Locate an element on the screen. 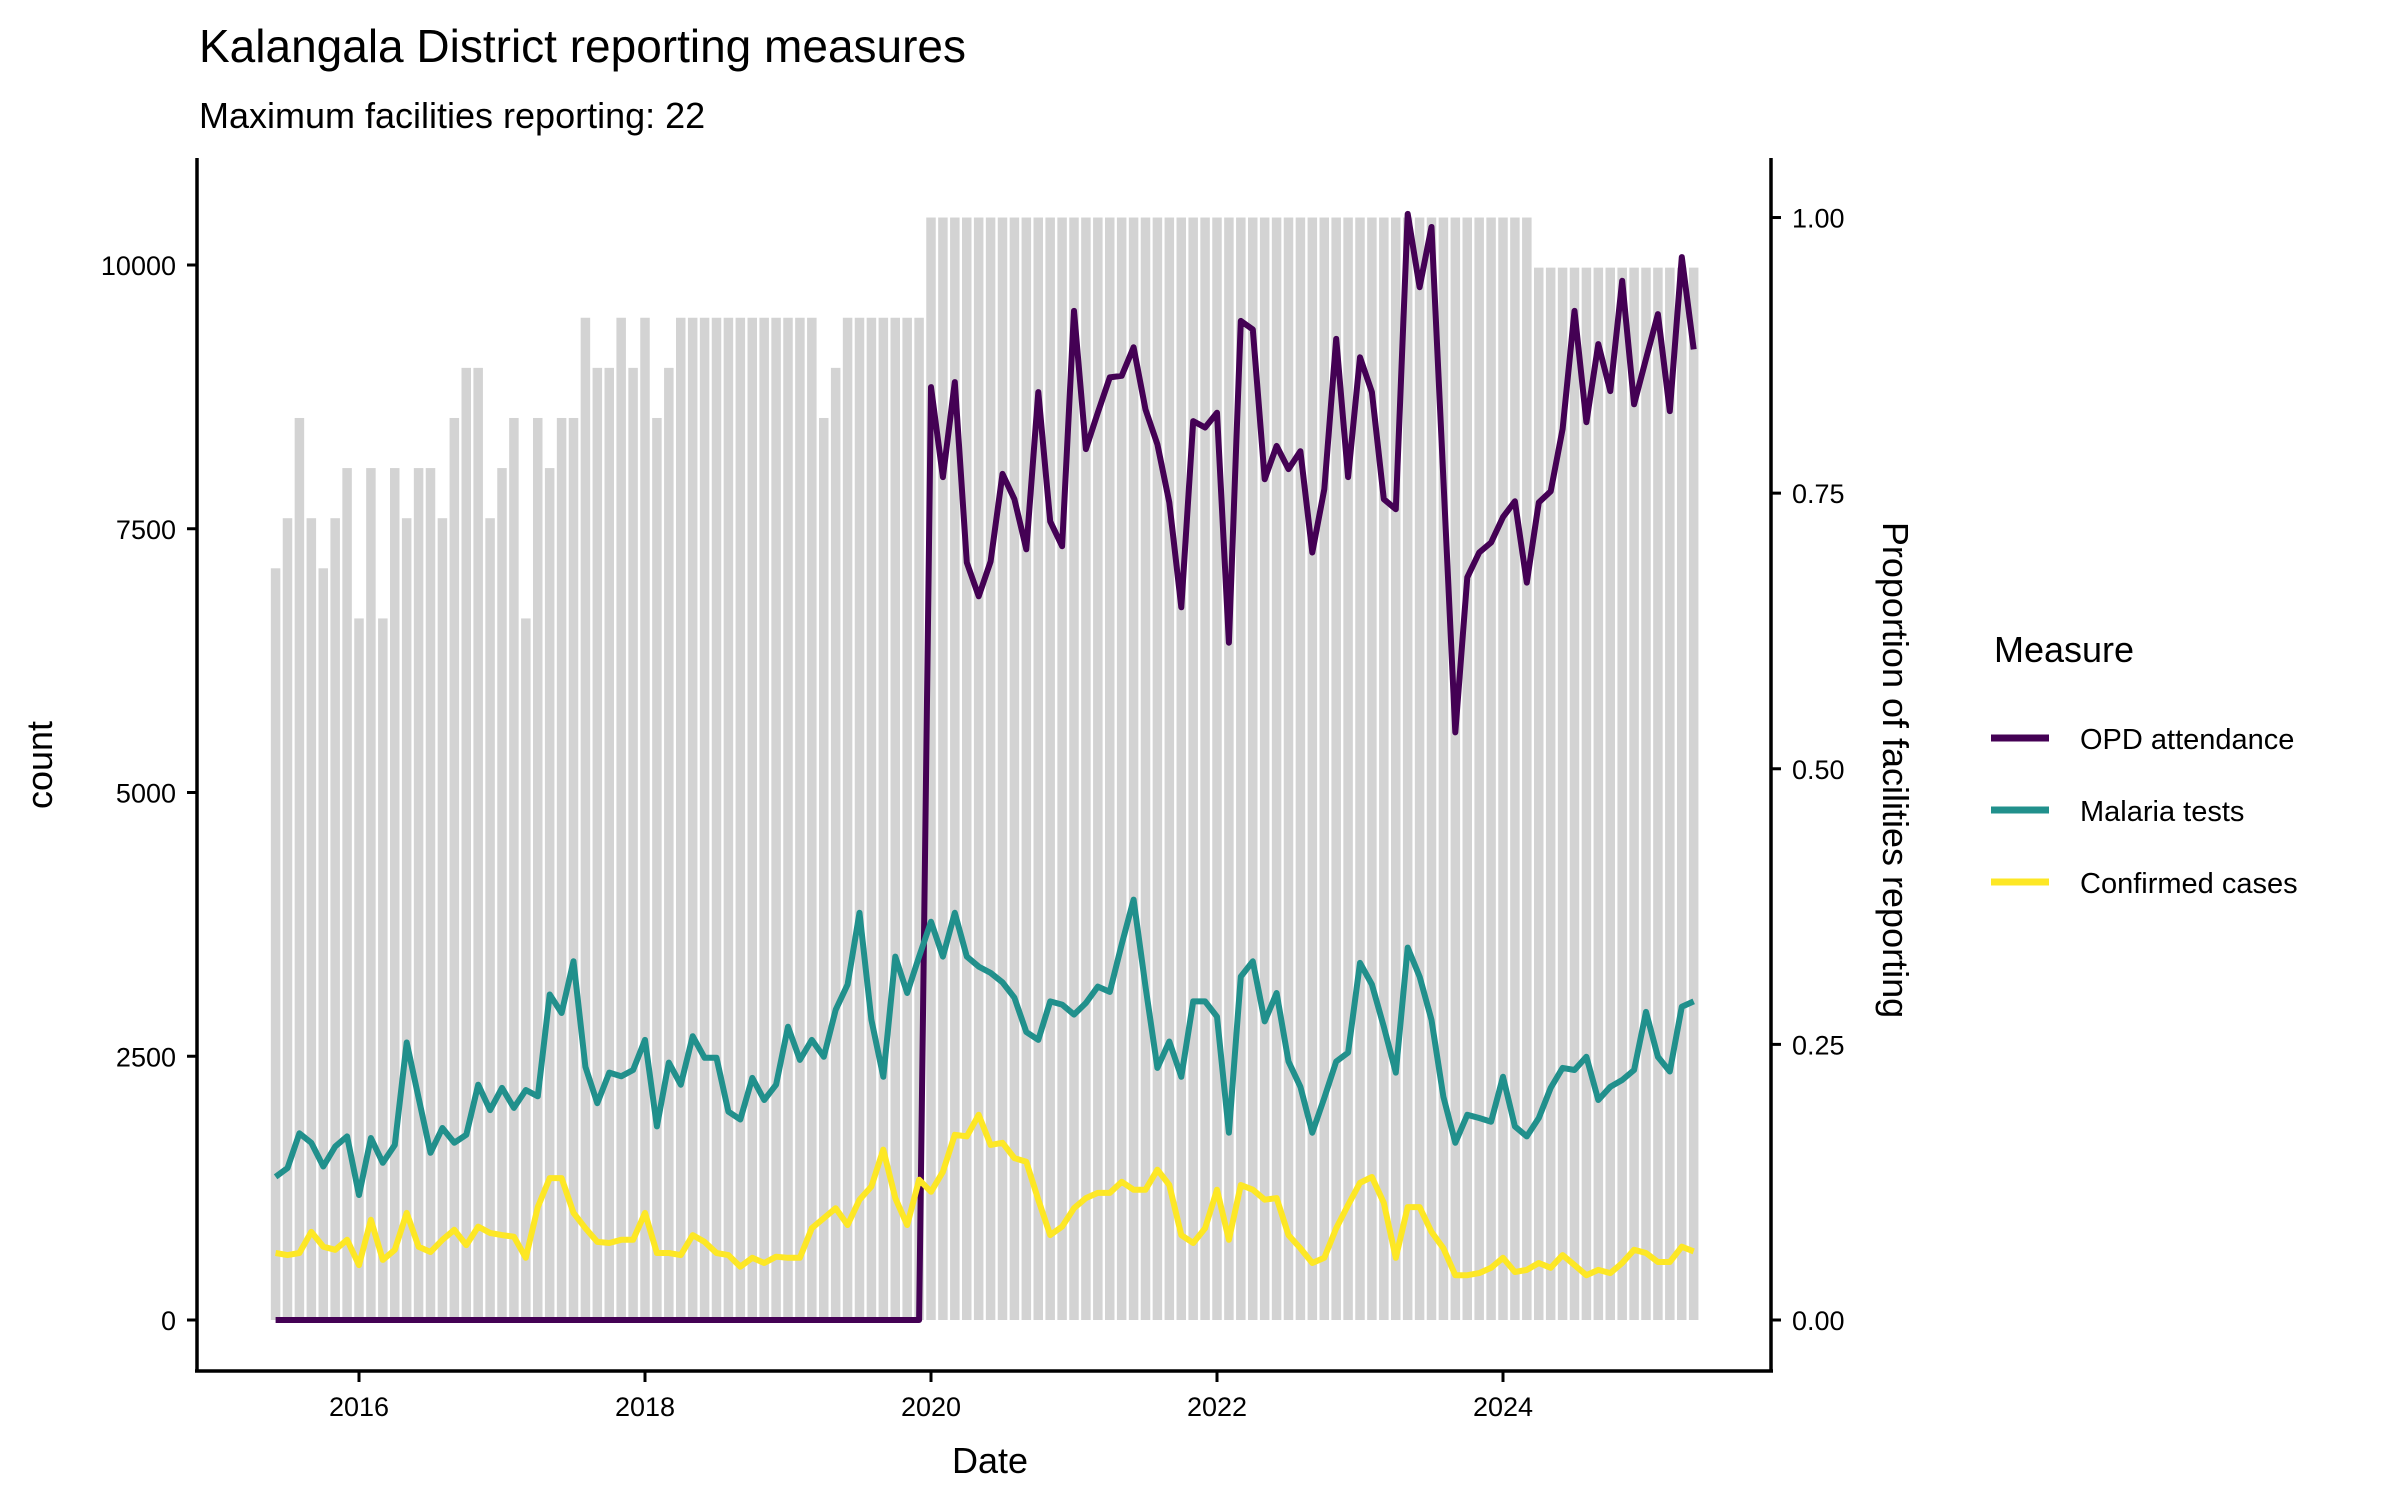  y-ticks: 0 2500 5000 7500 10000 is located at coordinates (149, 793).